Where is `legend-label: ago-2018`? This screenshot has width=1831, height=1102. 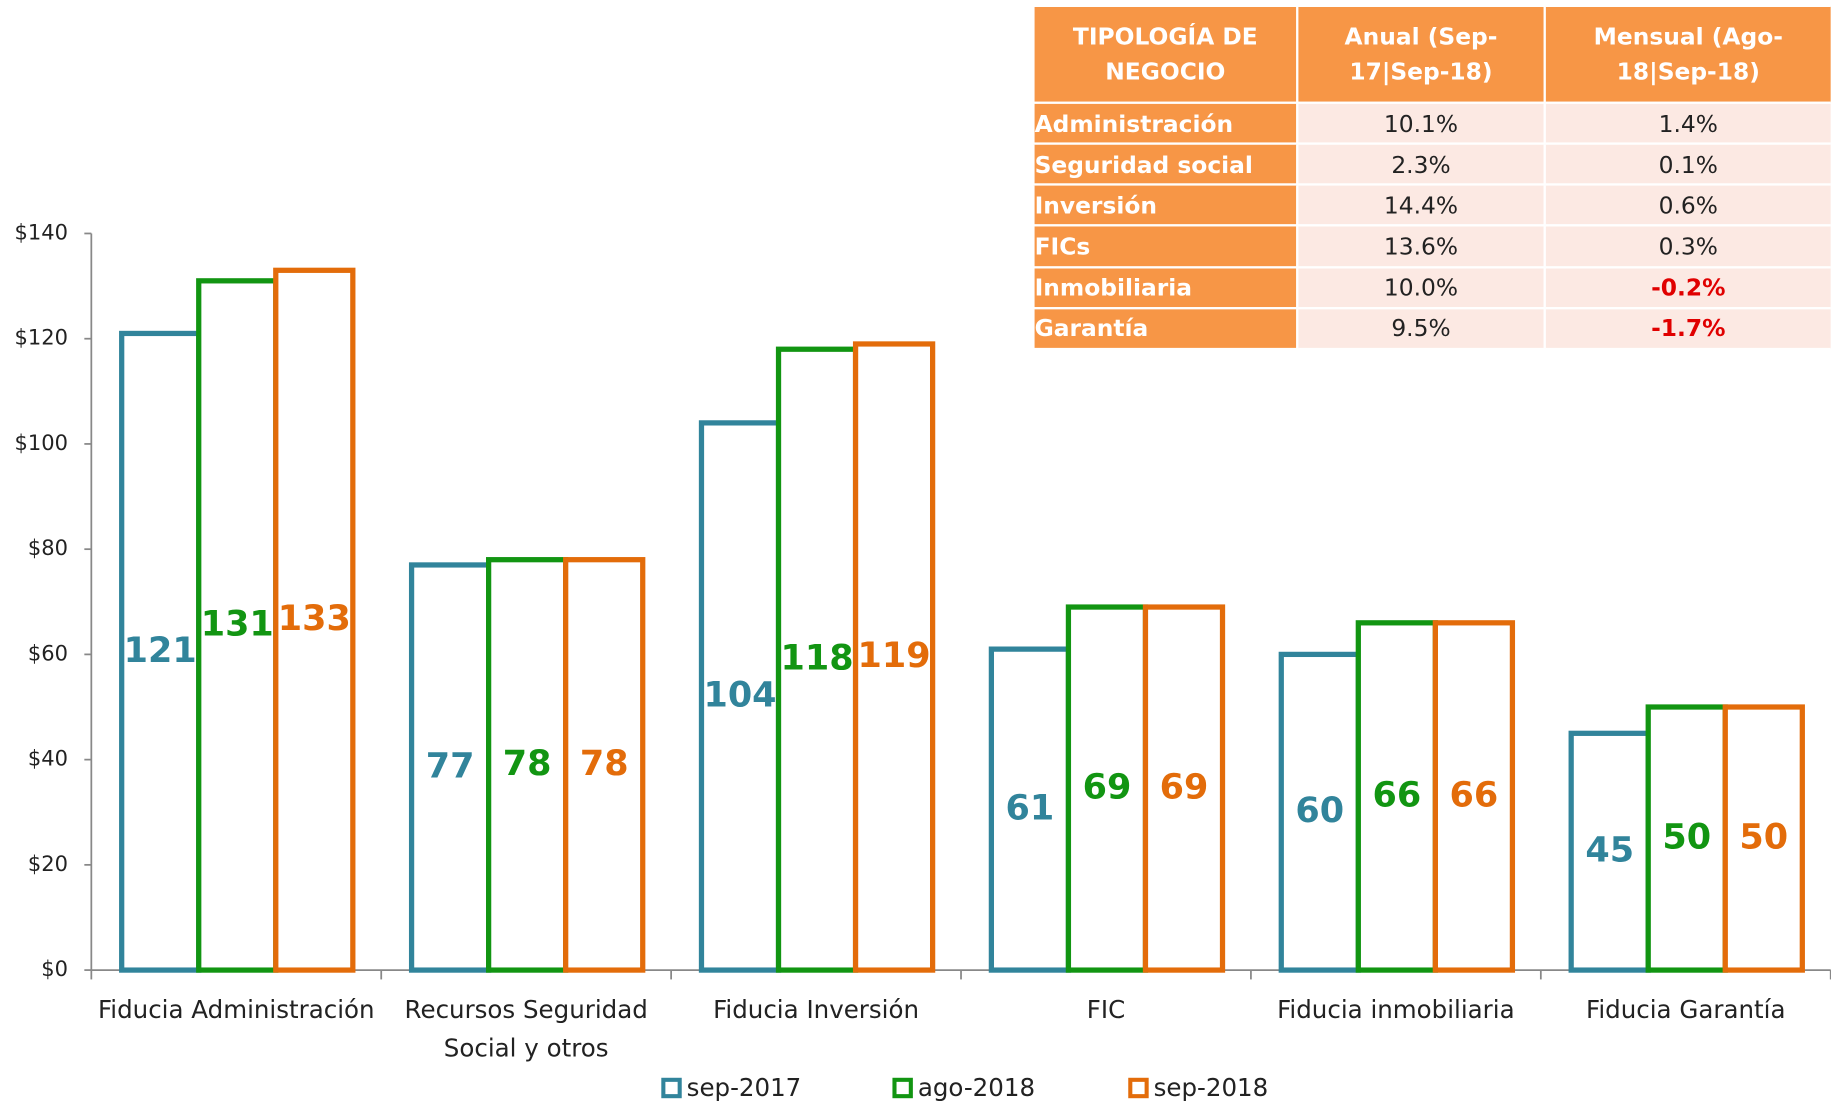 legend-label: ago-2018 is located at coordinates (976, 1087).